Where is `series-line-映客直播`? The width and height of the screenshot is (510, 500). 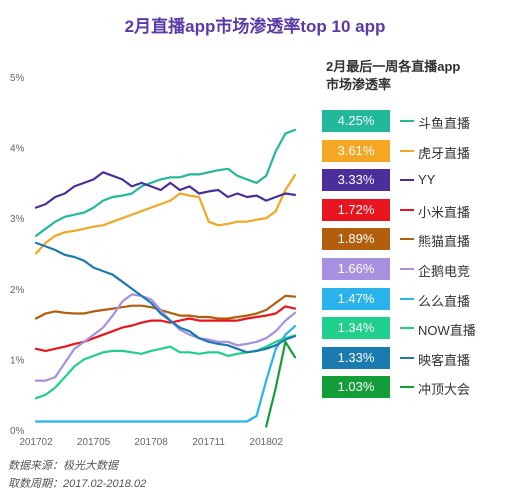 series-line-映客直播 is located at coordinates (165, 297).